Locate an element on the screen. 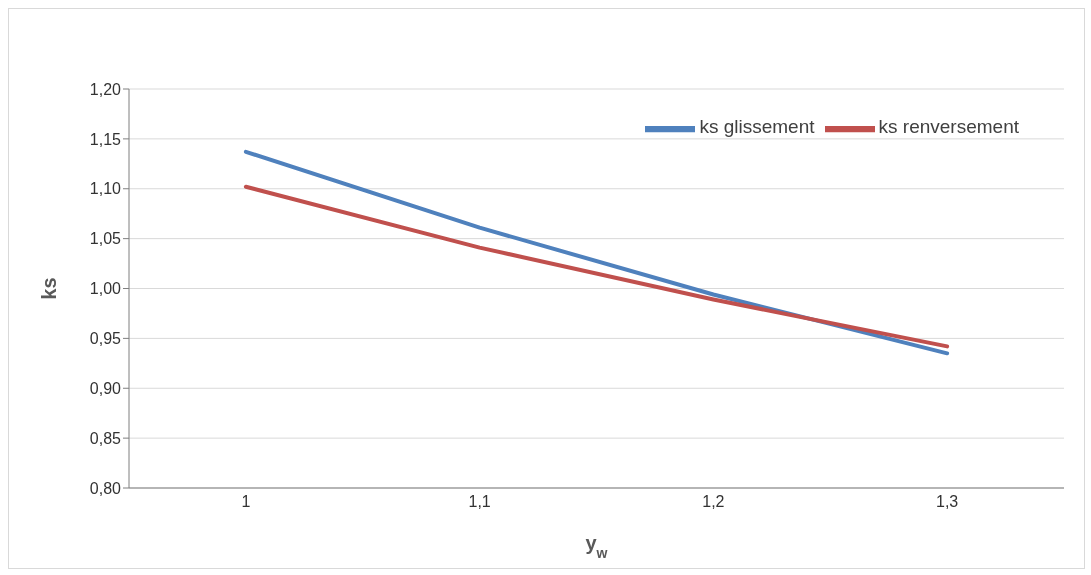  y-tick-label: 1,00 is located at coordinates (105, 289).